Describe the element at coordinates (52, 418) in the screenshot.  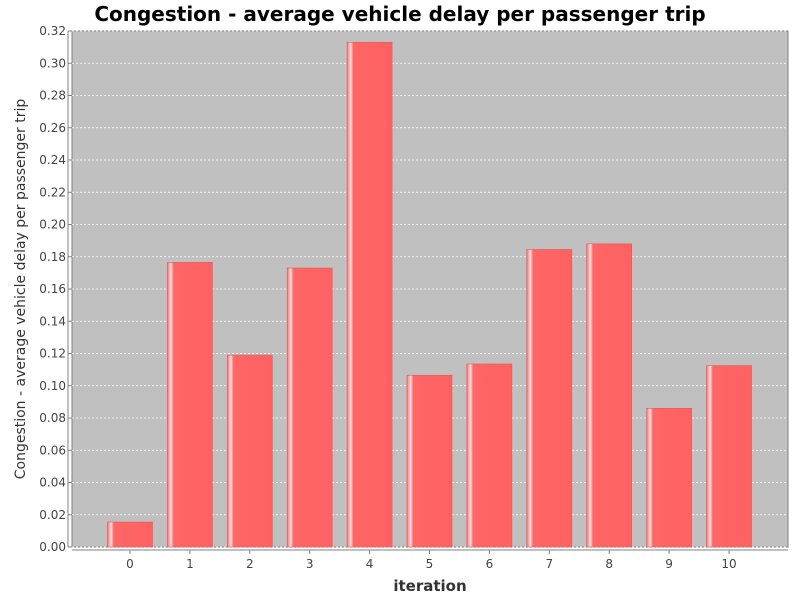
I see `y-tick-label: 0.08` at that location.